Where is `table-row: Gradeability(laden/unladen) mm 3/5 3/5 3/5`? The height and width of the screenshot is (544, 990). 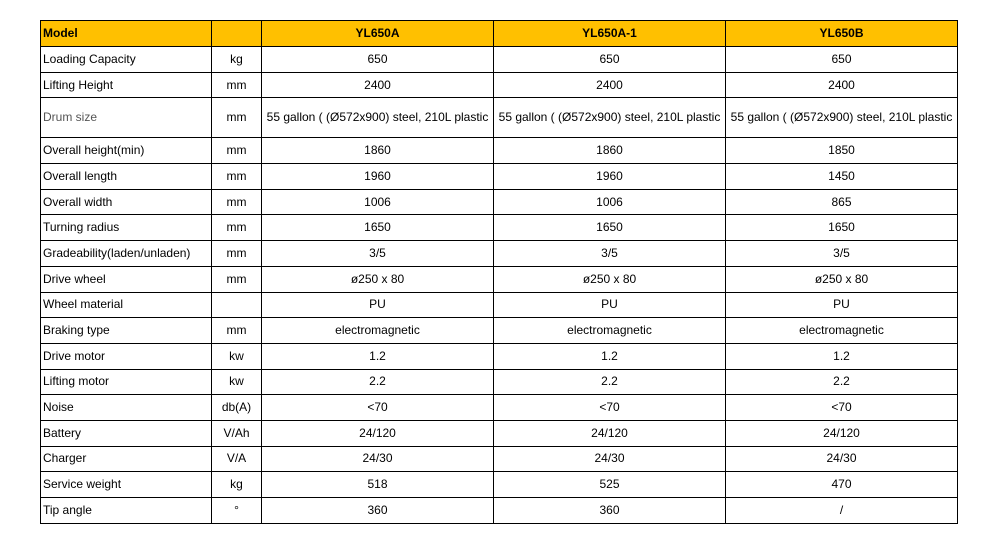
table-row: Gradeability(laden/unladen) mm 3/5 3/5 3/5 is located at coordinates (499, 253).